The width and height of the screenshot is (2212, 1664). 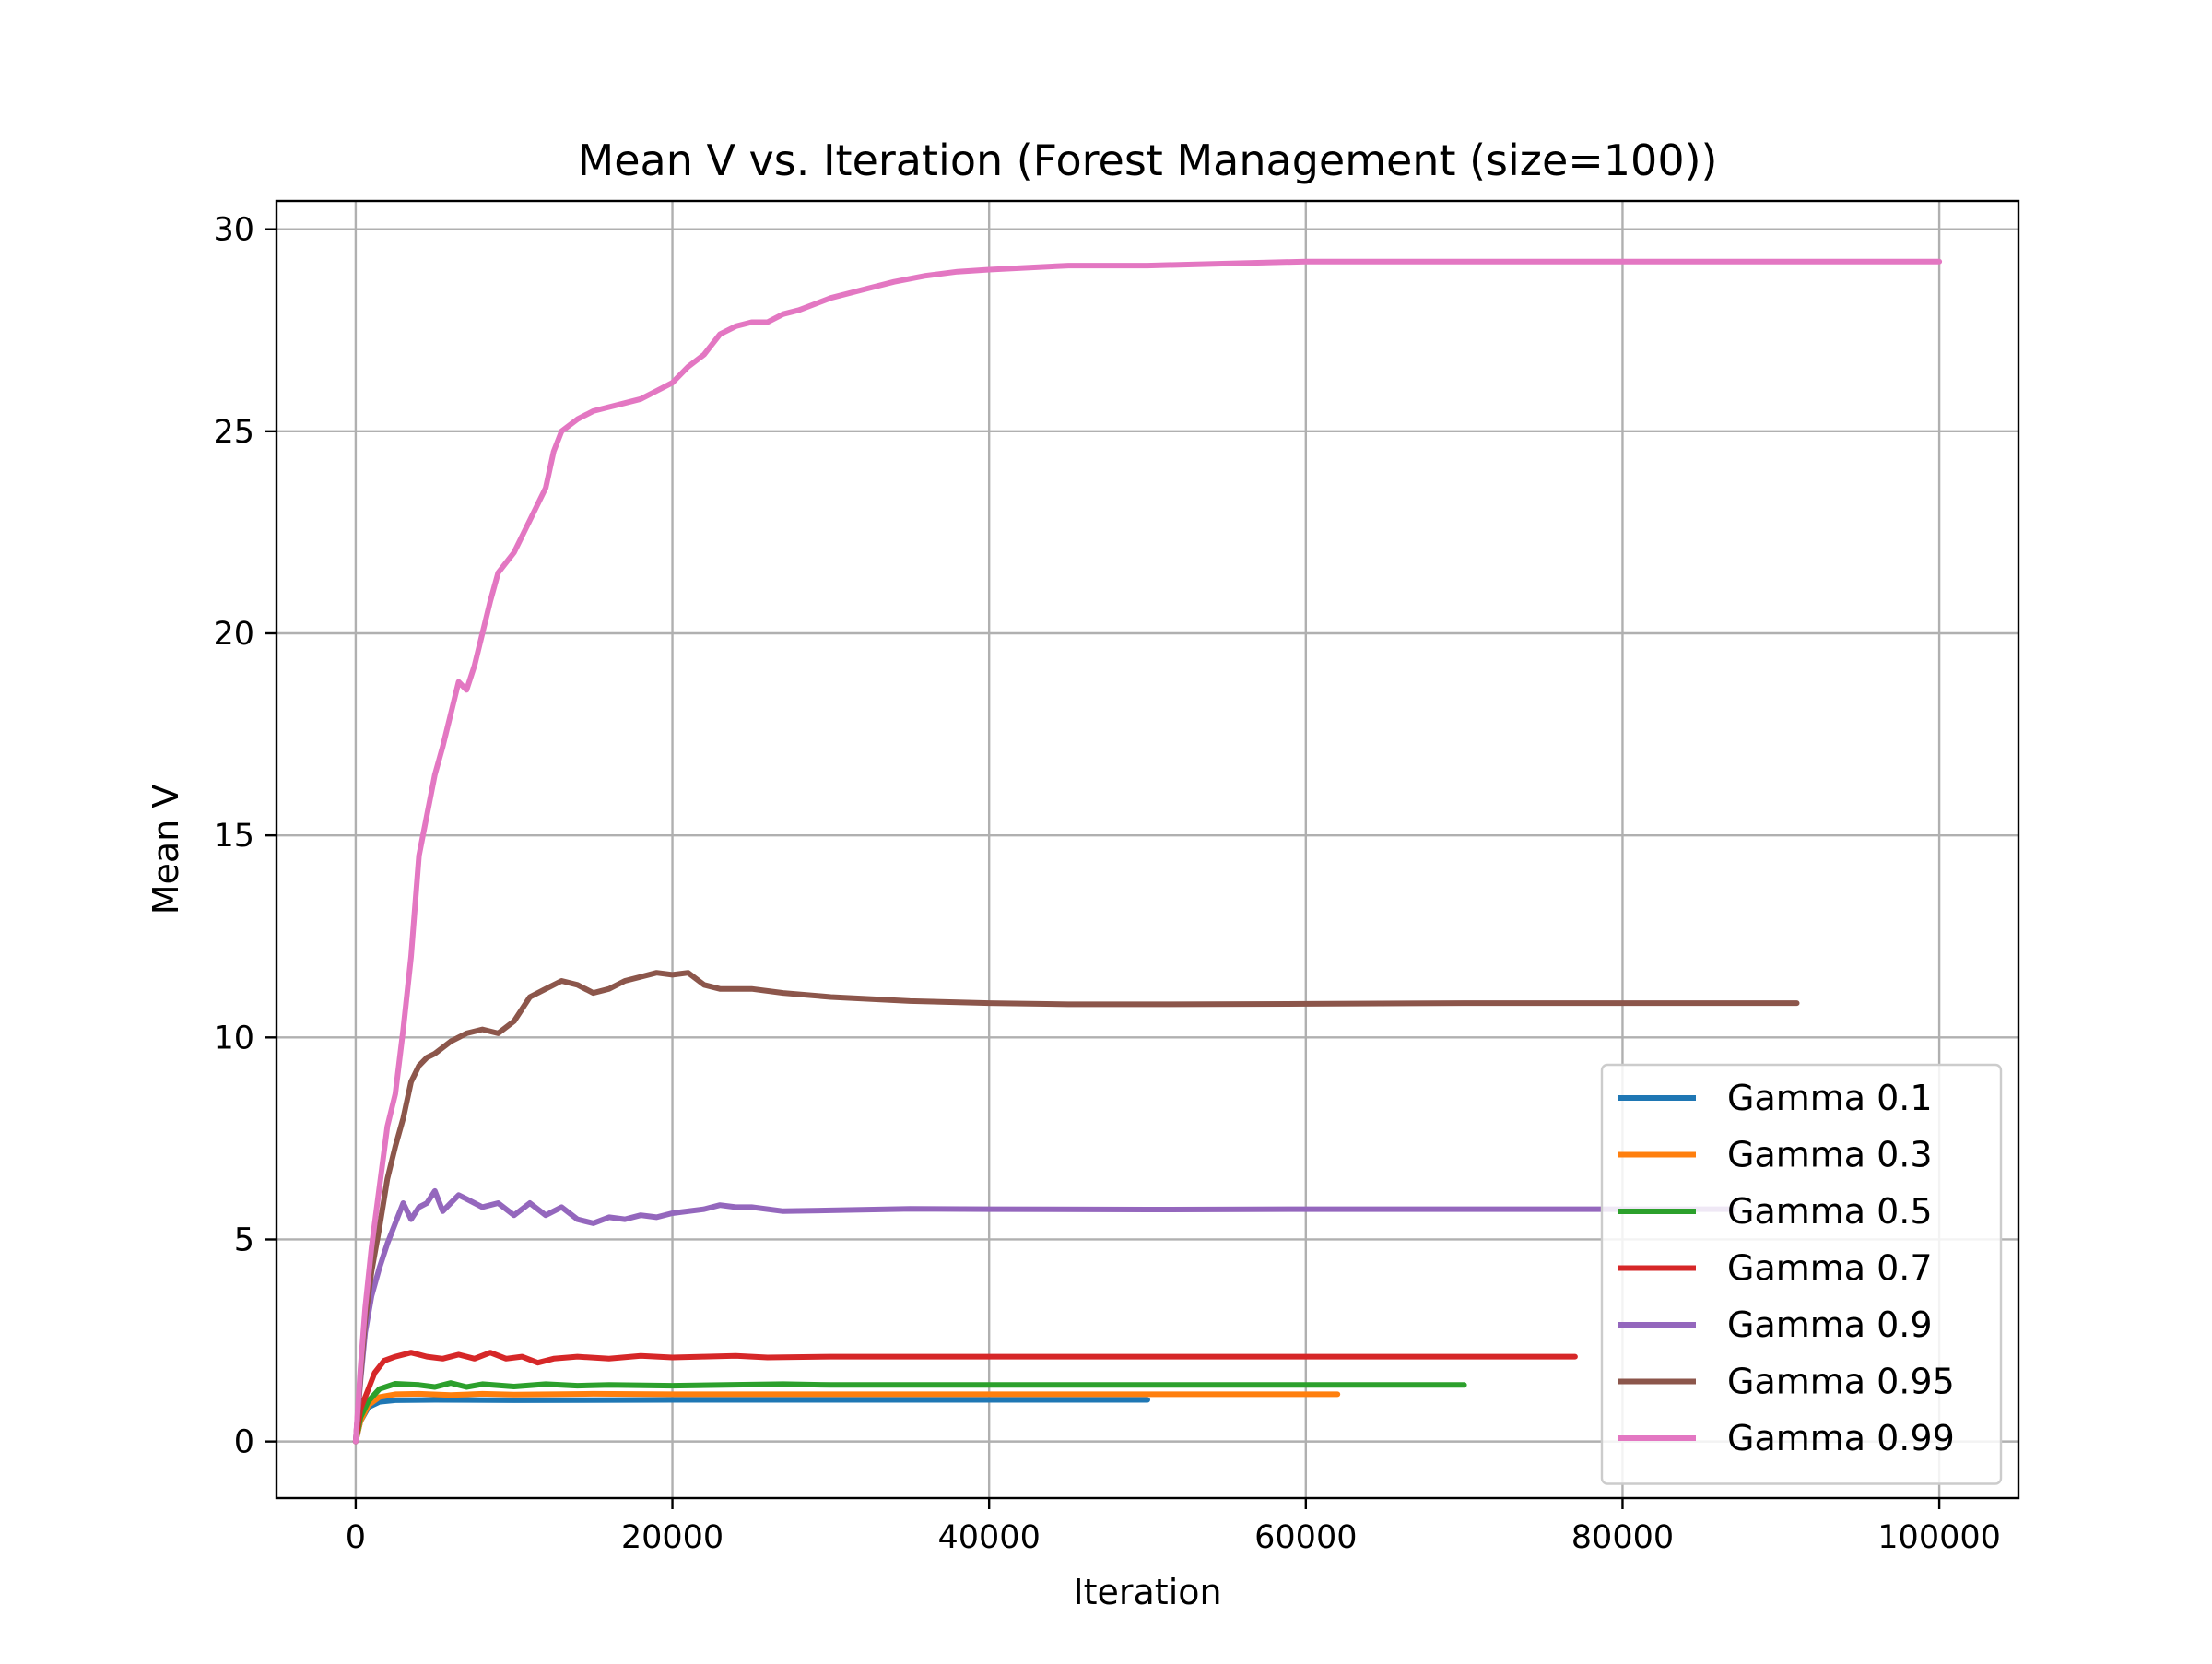 What do you see at coordinates (233, 230) in the screenshot?
I see `y-tick-label: 30` at bounding box center [233, 230].